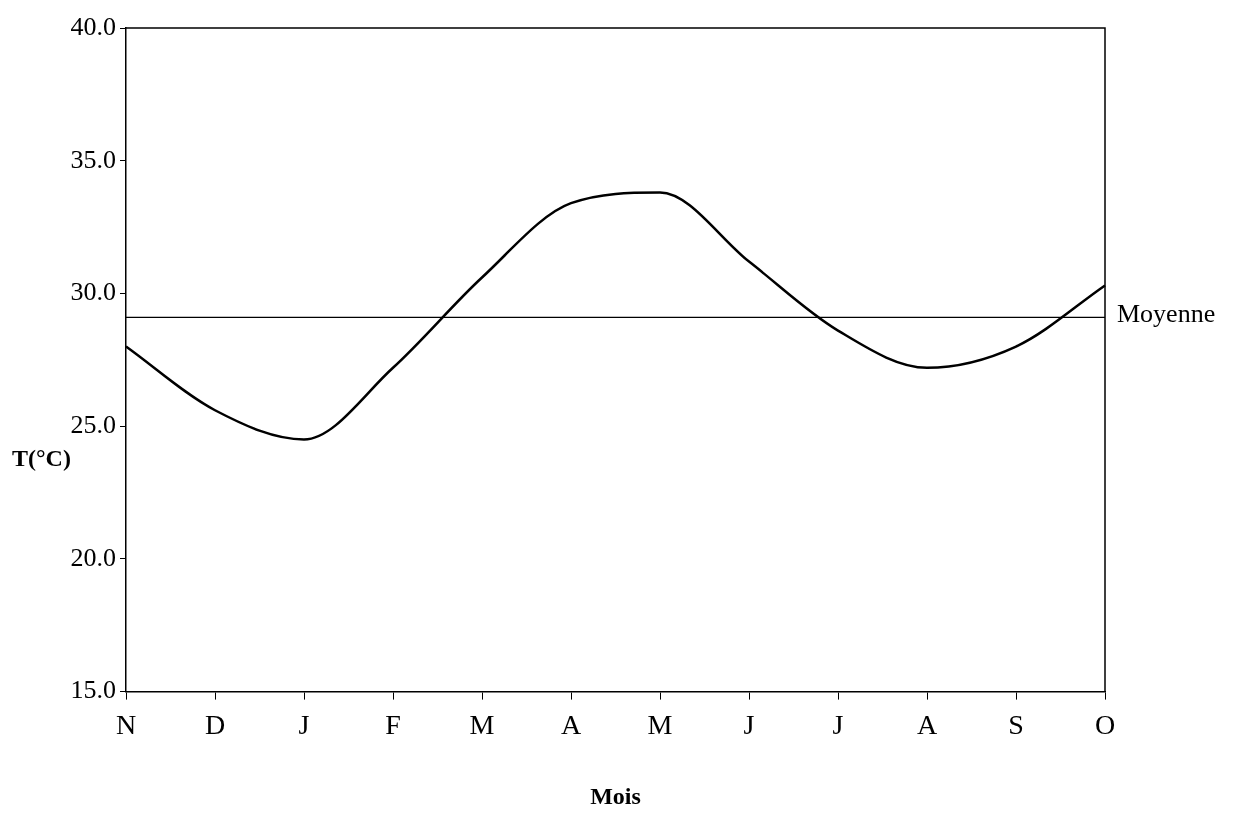 The width and height of the screenshot is (1253, 834). Describe the element at coordinates (1105, 724) in the screenshot. I see `x-tick-label: O` at that location.